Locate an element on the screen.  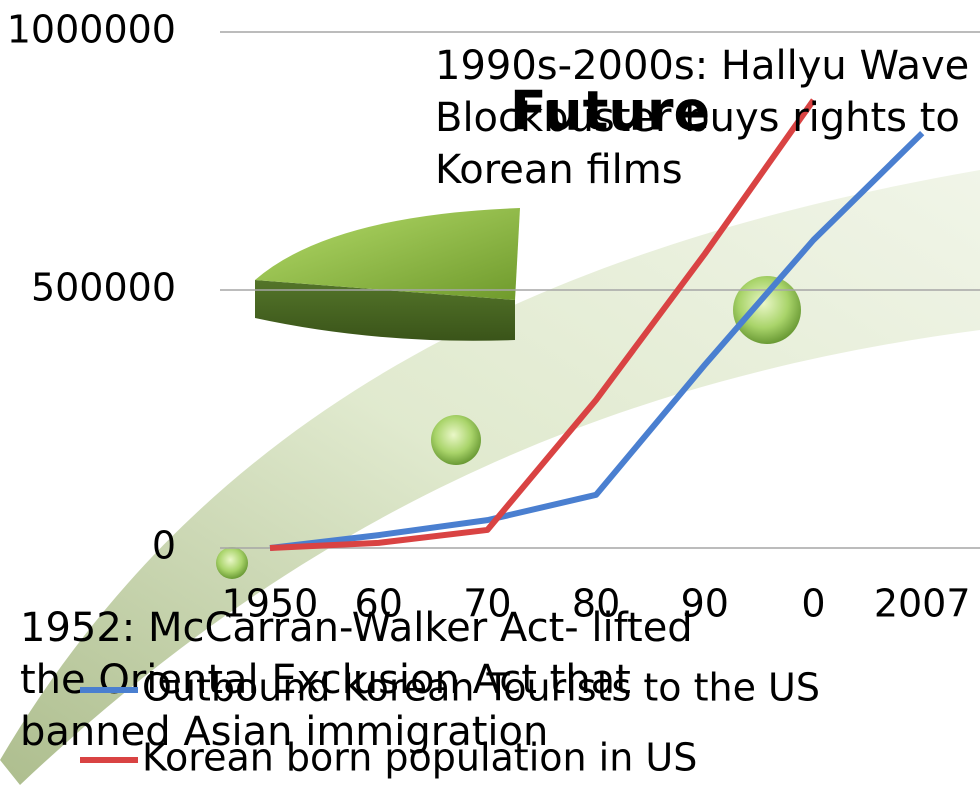
y-tick-label: 500000 is located at coordinates (103, 288).